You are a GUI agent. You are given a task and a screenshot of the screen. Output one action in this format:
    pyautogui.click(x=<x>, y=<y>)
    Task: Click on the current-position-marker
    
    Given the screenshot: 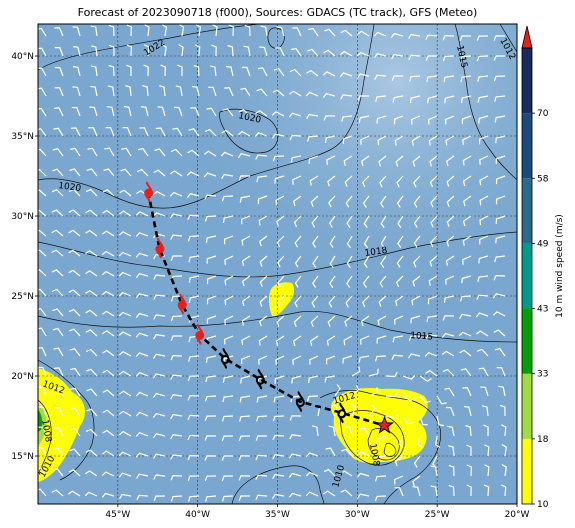 What is the action you would take?
    pyautogui.click(x=385, y=424)
    